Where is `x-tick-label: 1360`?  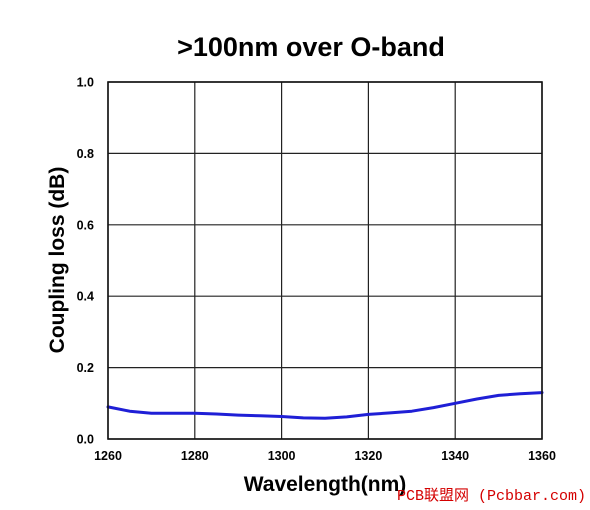 x-tick-label: 1360 is located at coordinates (542, 456).